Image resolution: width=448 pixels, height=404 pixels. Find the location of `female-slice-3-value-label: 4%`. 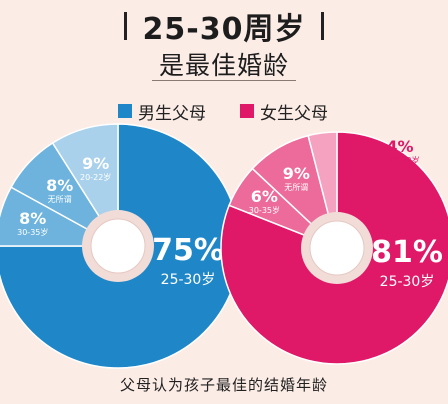

female-slice-3-value-label: 4% is located at coordinates (399, 146).